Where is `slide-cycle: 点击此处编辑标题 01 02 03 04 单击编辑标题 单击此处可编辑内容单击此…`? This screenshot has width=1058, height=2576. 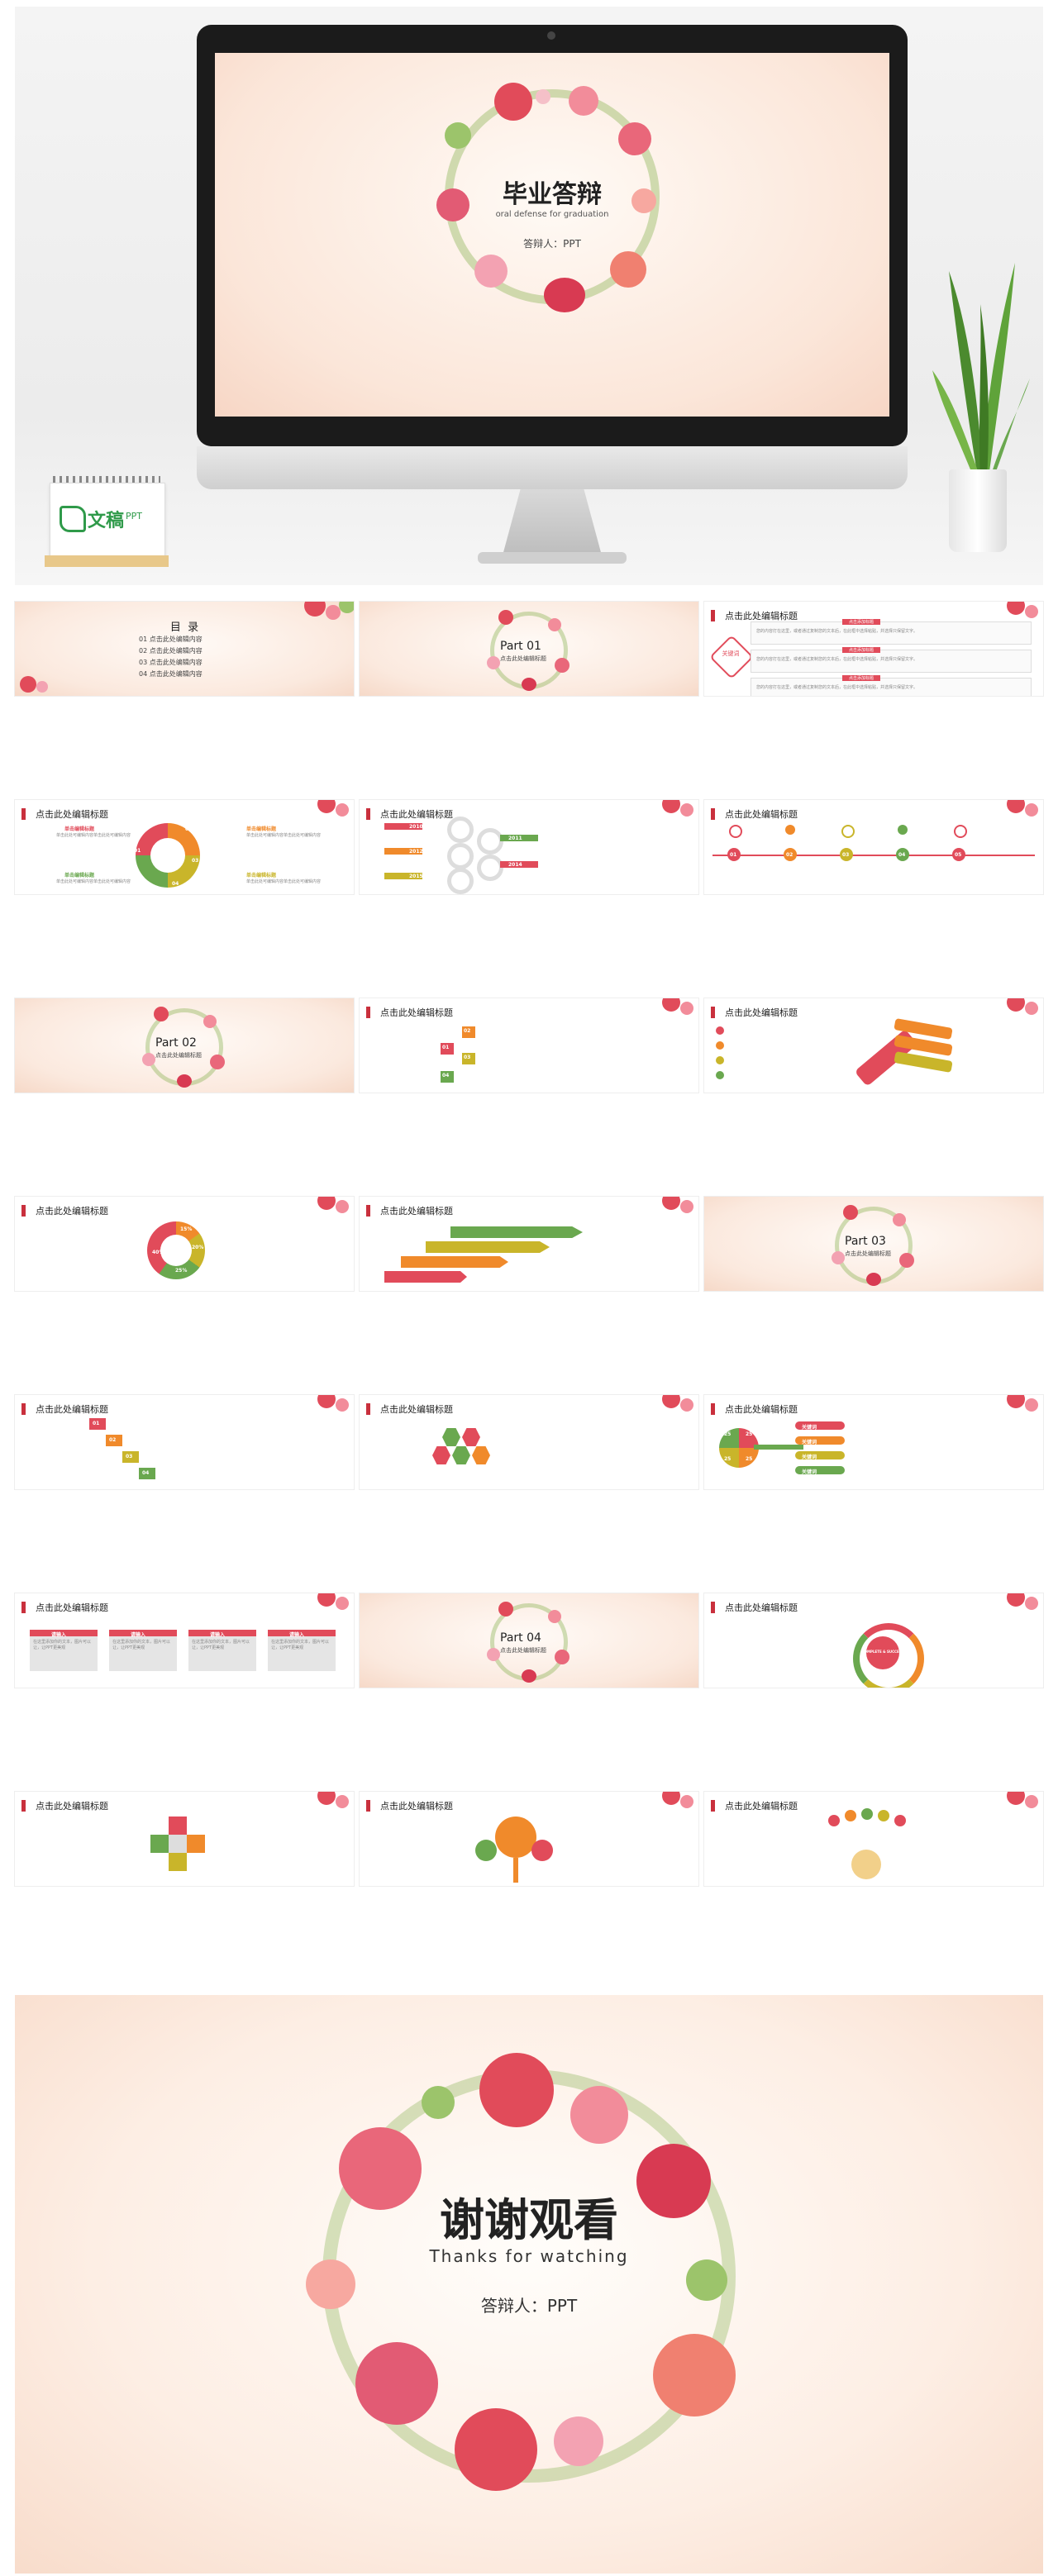
slide-cycle: 点击此处编辑标题 01 02 03 04 单击编辑标题 单击此处可编辑内容单击此… is located at coordinates (184, 847).